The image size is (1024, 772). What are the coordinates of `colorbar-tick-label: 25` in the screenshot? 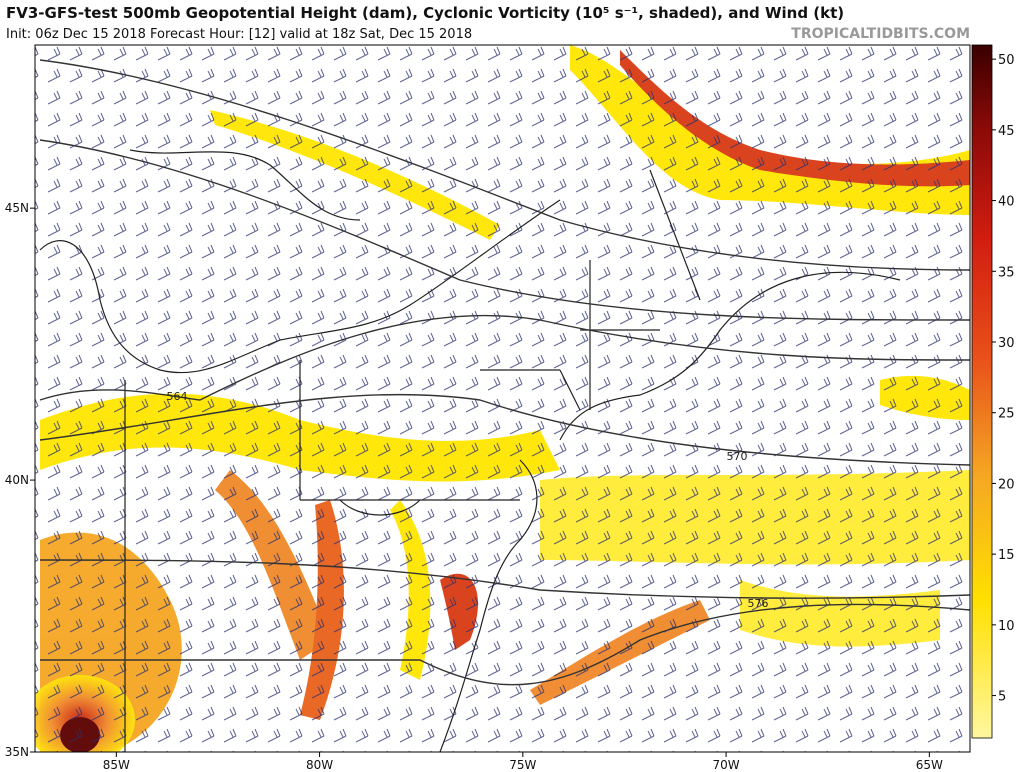 It's located at (1006, 414).